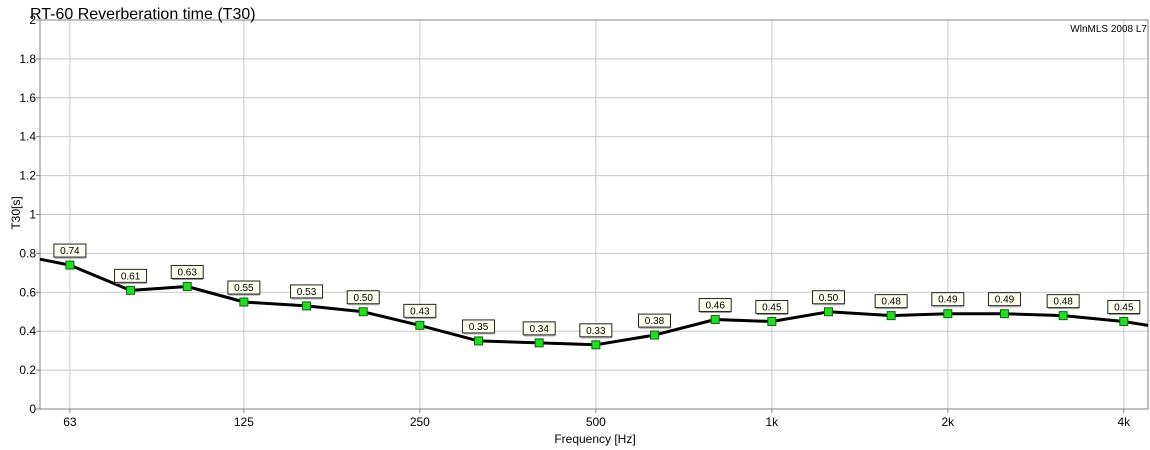 Image resolution: width=1150 pixels, height=450 pixels. What do you see at coordinates (772, 422) in the screenshot?
I see `x-tick-label: 1k` at bounding box center [772, 422].